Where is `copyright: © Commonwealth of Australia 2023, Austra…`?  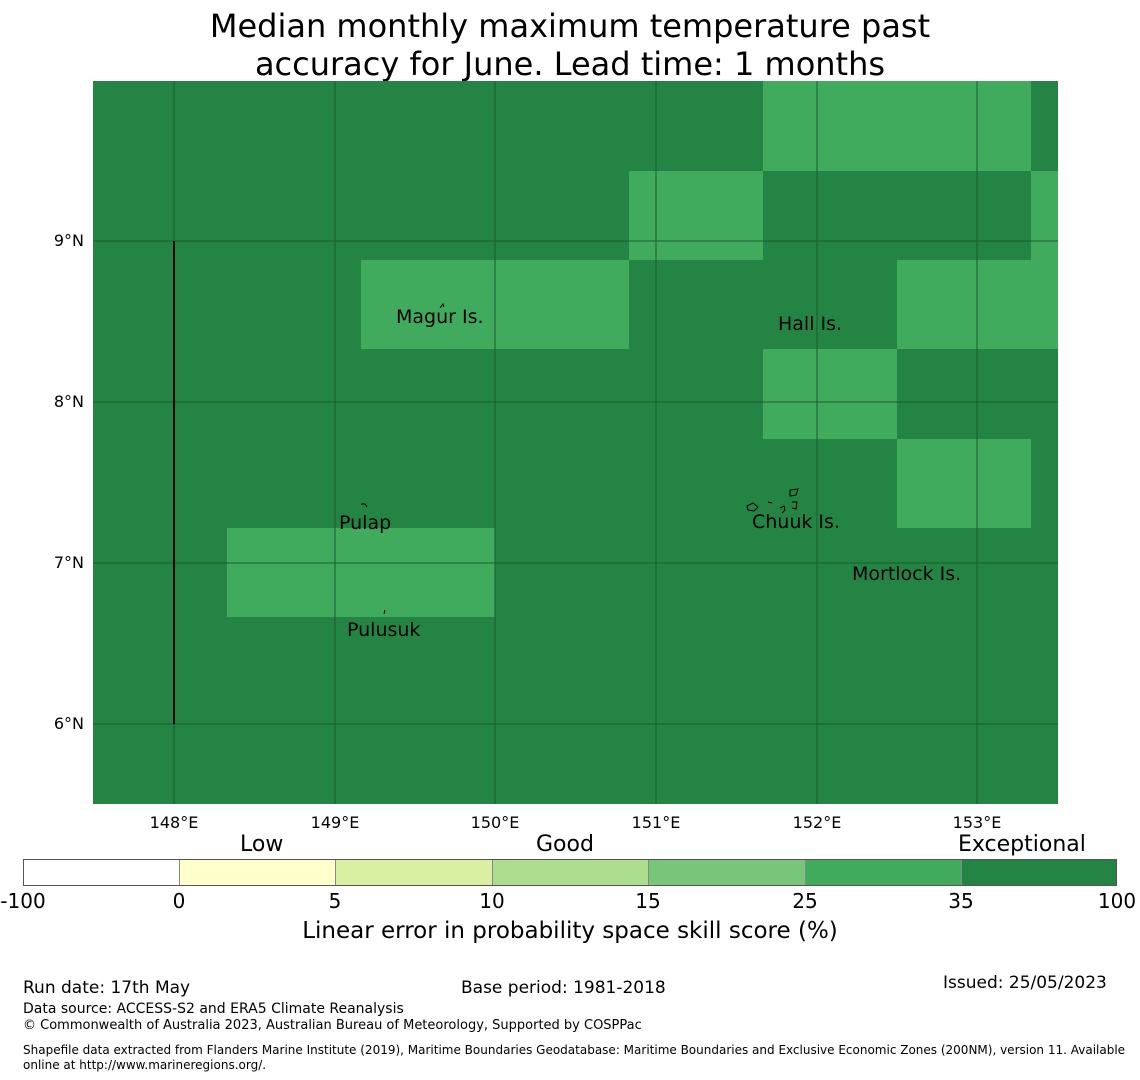
copyright: © Commonwealth of Australia 2023, Austra… is located at coordinates (332, 1025).